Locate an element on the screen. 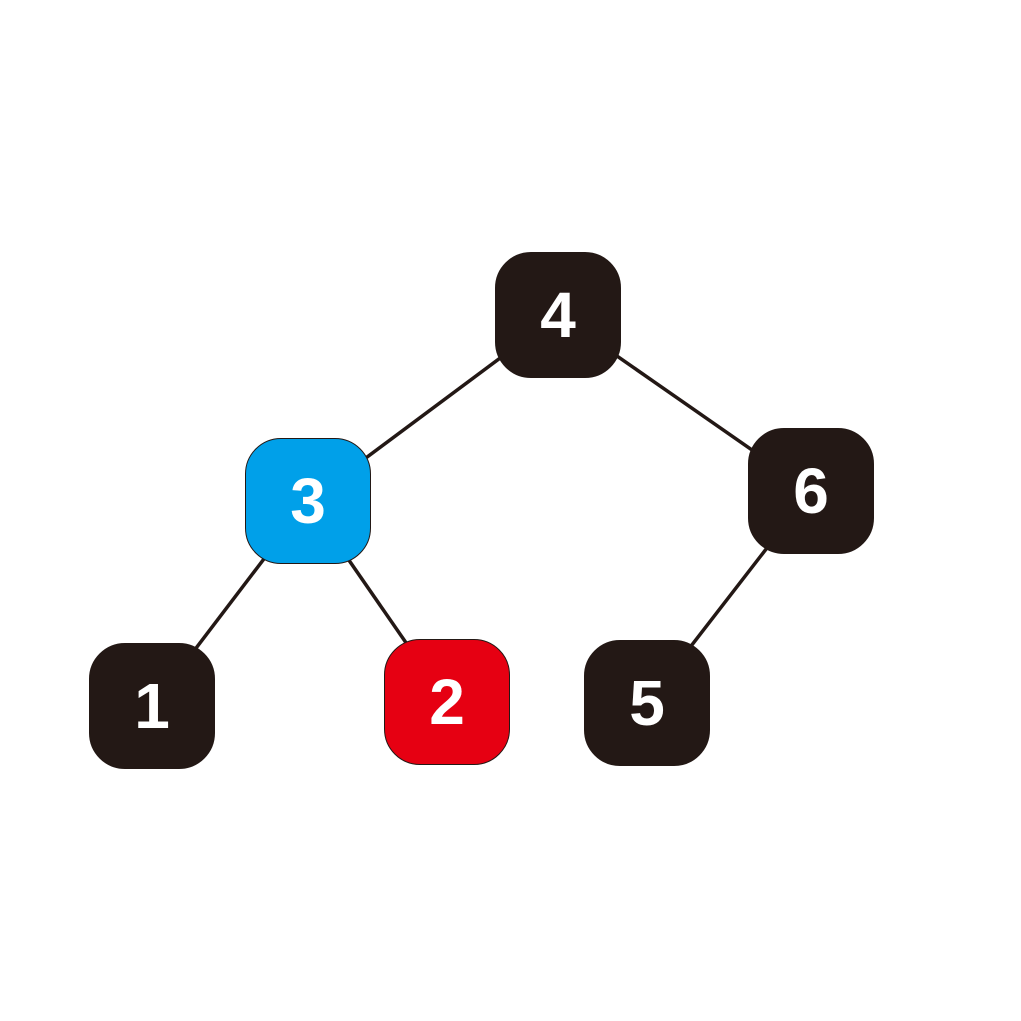 The height and width of the screenshot is (1021, 1021). tree-node-6: 6 is located at coordinates (811, 491).